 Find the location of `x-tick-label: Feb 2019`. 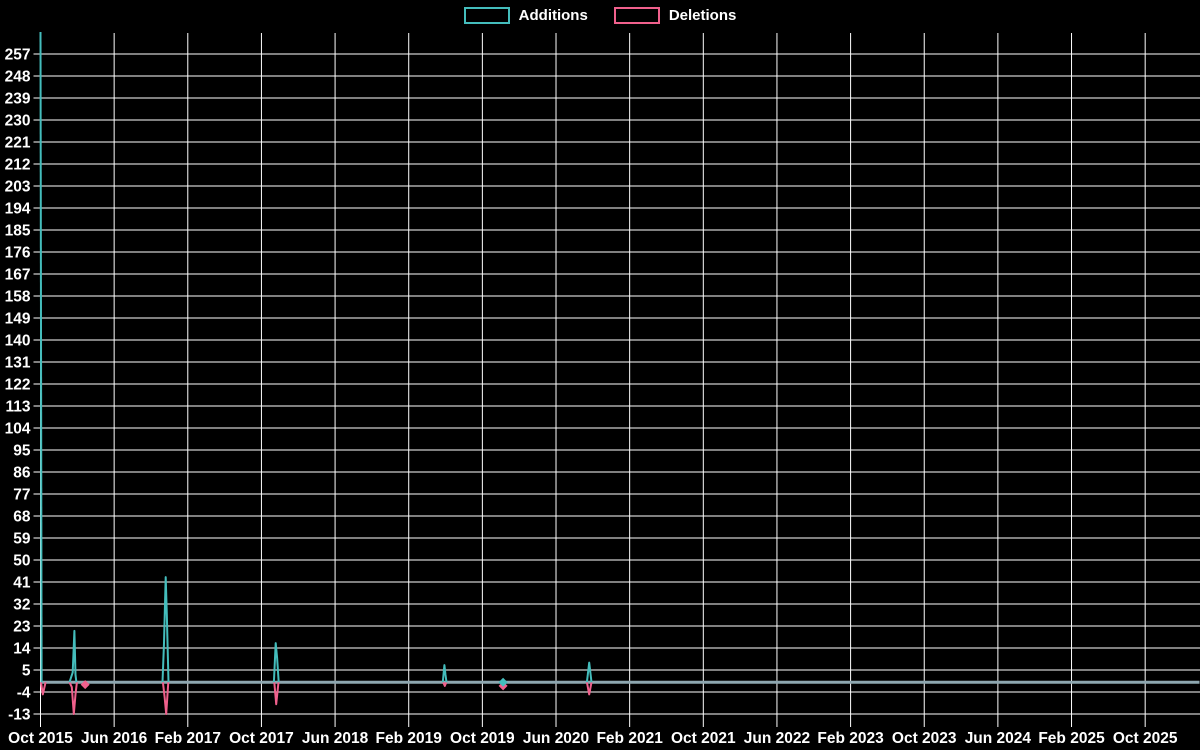

x-tick-label: Feb 2019 is located at coordinates (409, 738).